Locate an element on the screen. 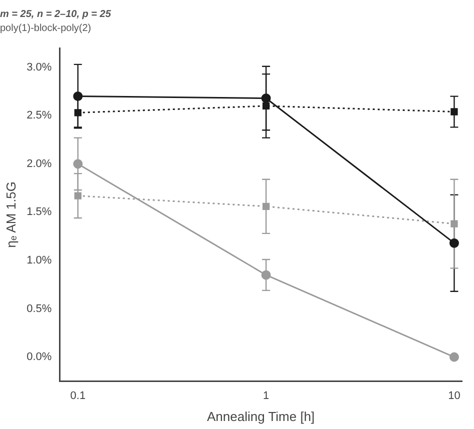 This screenshot has width=474, height=429. y-tick-label: 2.5% is located at coordinates (39, 116).